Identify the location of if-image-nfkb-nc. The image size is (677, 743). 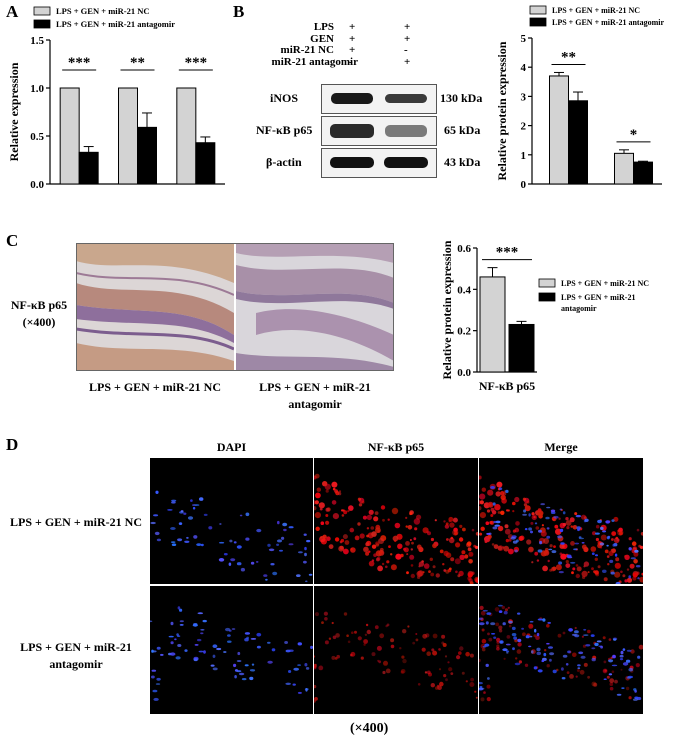
(396, 521).